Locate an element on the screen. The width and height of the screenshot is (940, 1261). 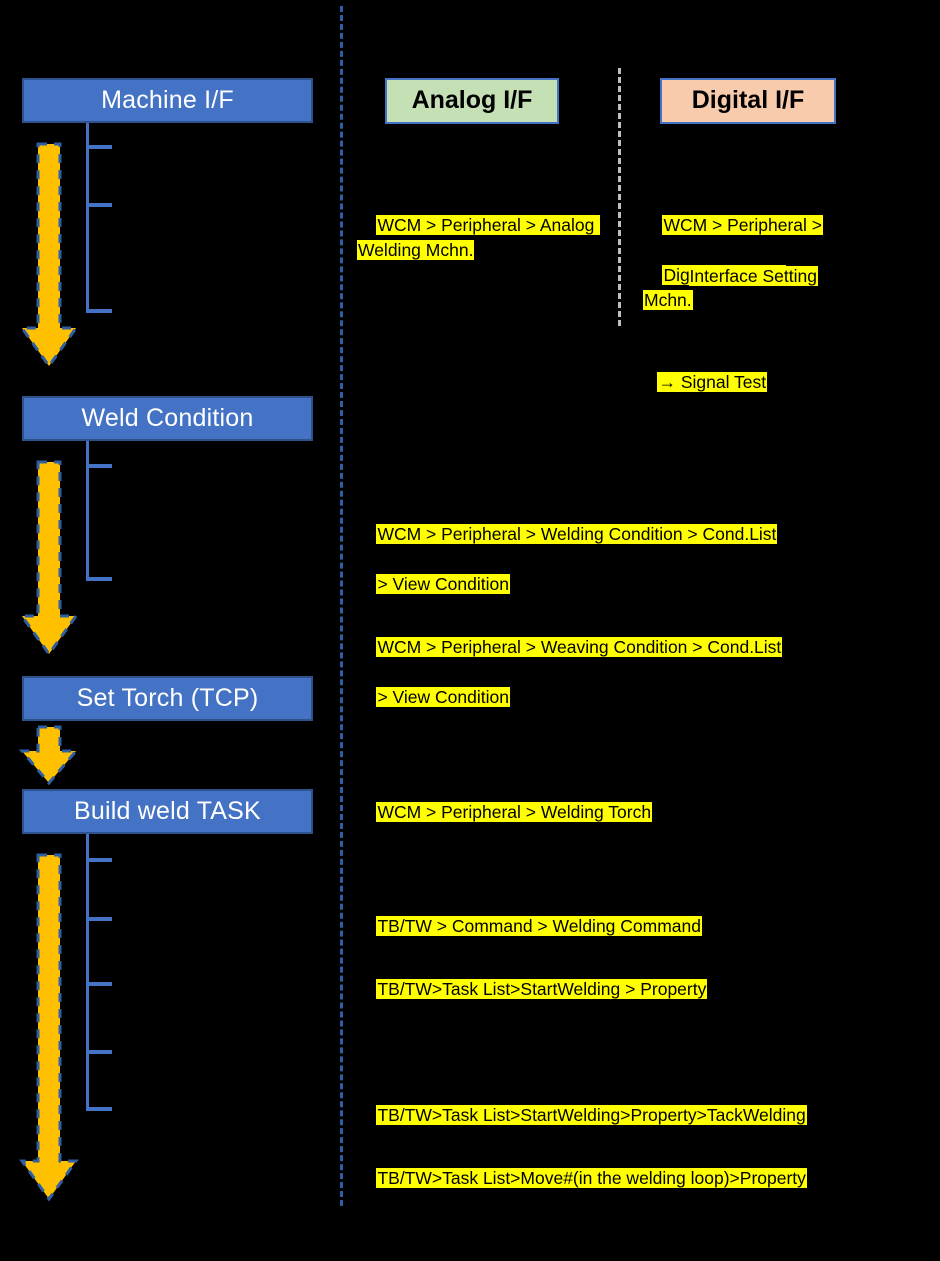
path-label-digital-interface-setting: Interface Setting is located at coordinates (730, 276).